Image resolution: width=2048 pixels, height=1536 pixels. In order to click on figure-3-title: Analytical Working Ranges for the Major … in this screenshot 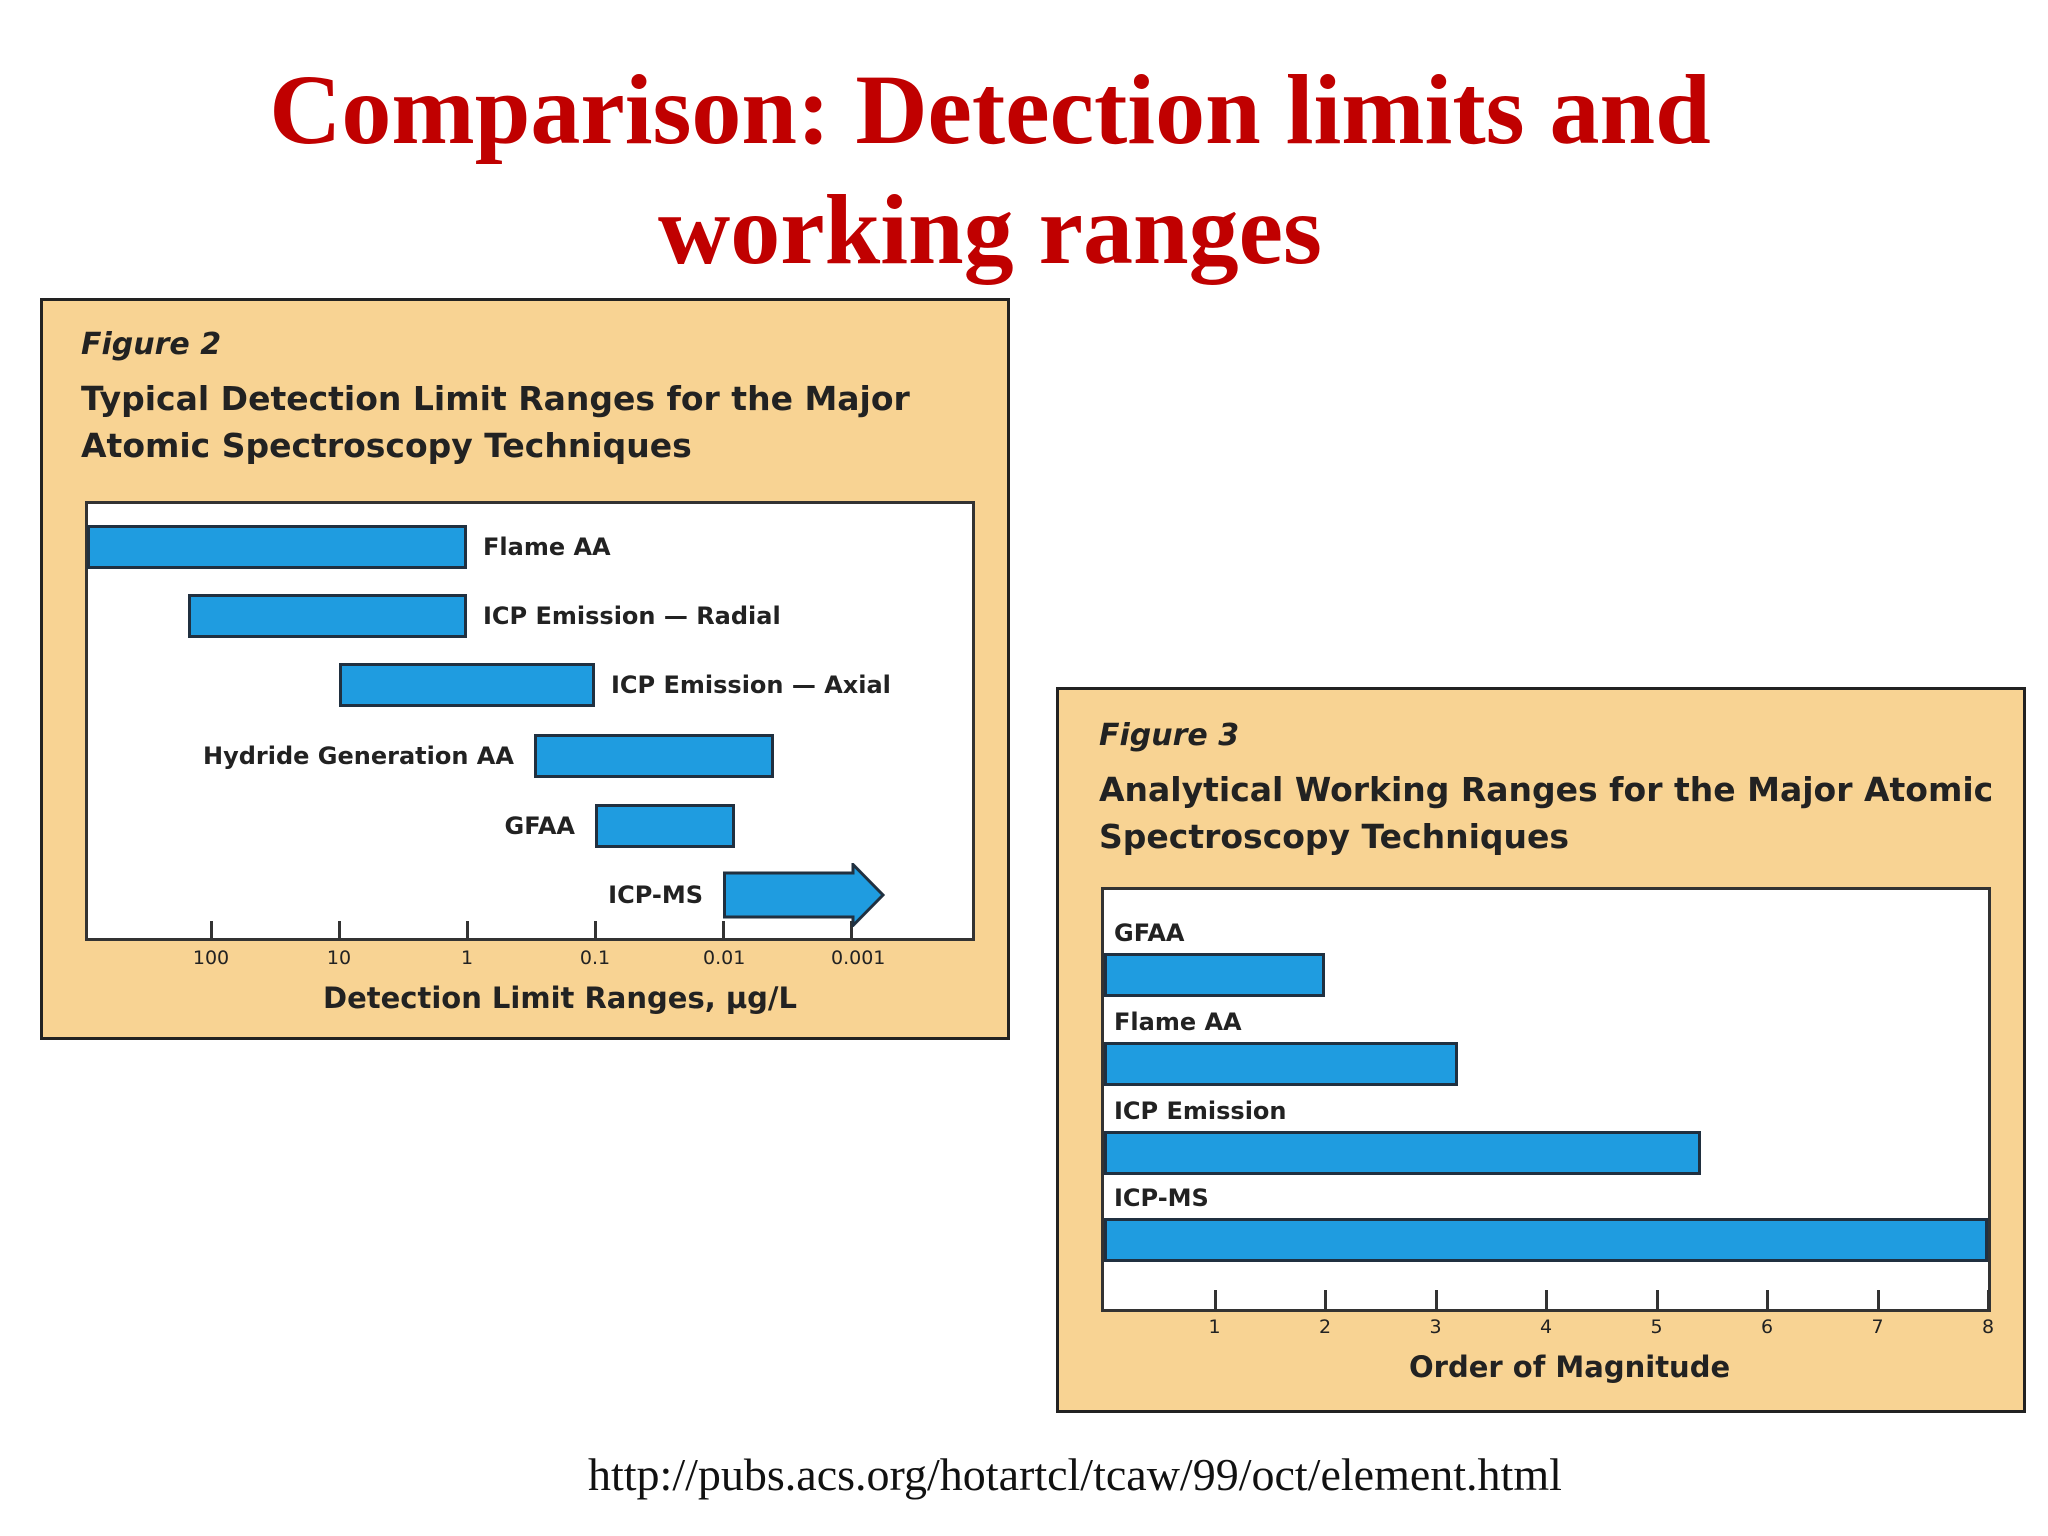, I will do `click(1546, 813)`.